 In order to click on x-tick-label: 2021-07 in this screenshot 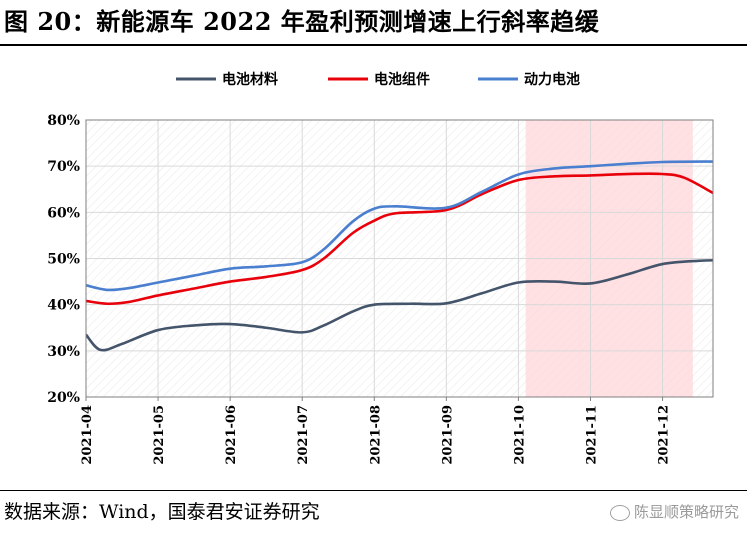, I will do `click(303, 435)`.